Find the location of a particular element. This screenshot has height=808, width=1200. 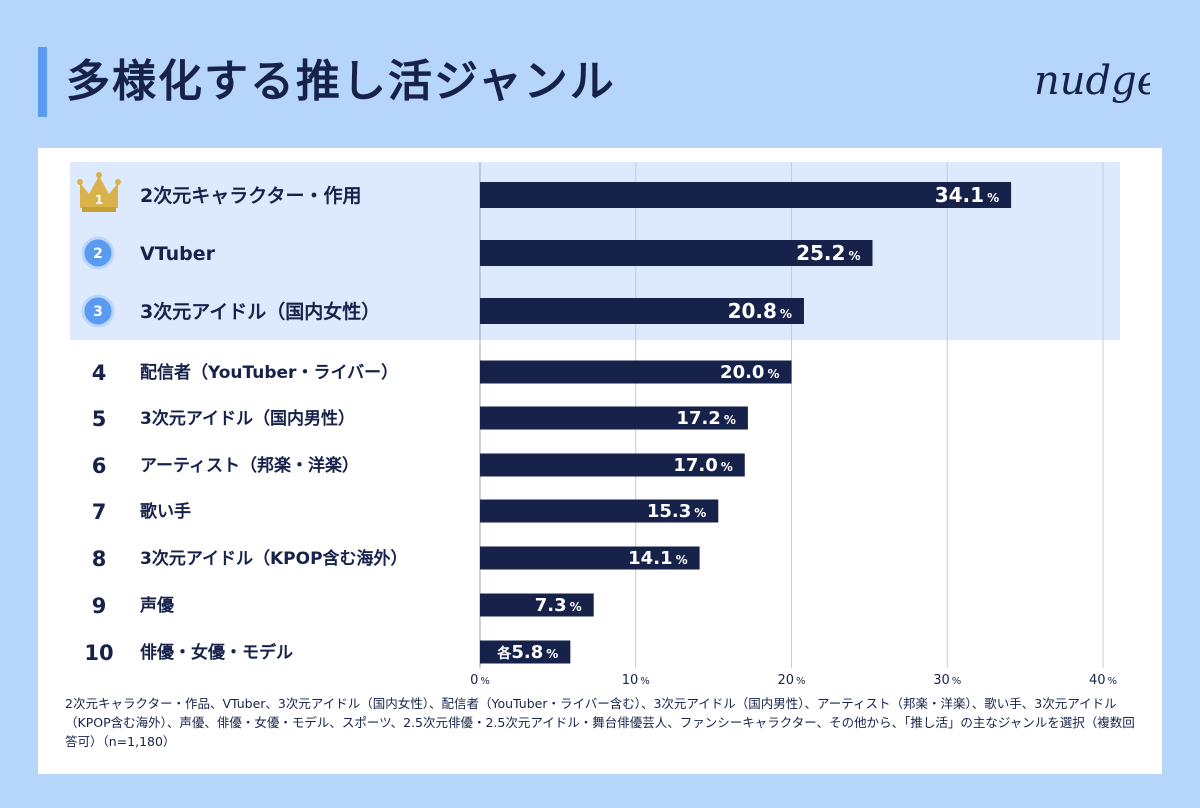

data-label: 7.3% is located at coordinates (558, 605).